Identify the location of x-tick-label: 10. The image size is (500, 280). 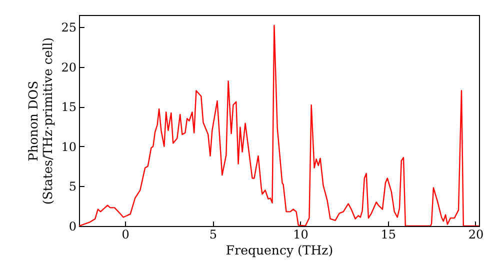
(300, 235).